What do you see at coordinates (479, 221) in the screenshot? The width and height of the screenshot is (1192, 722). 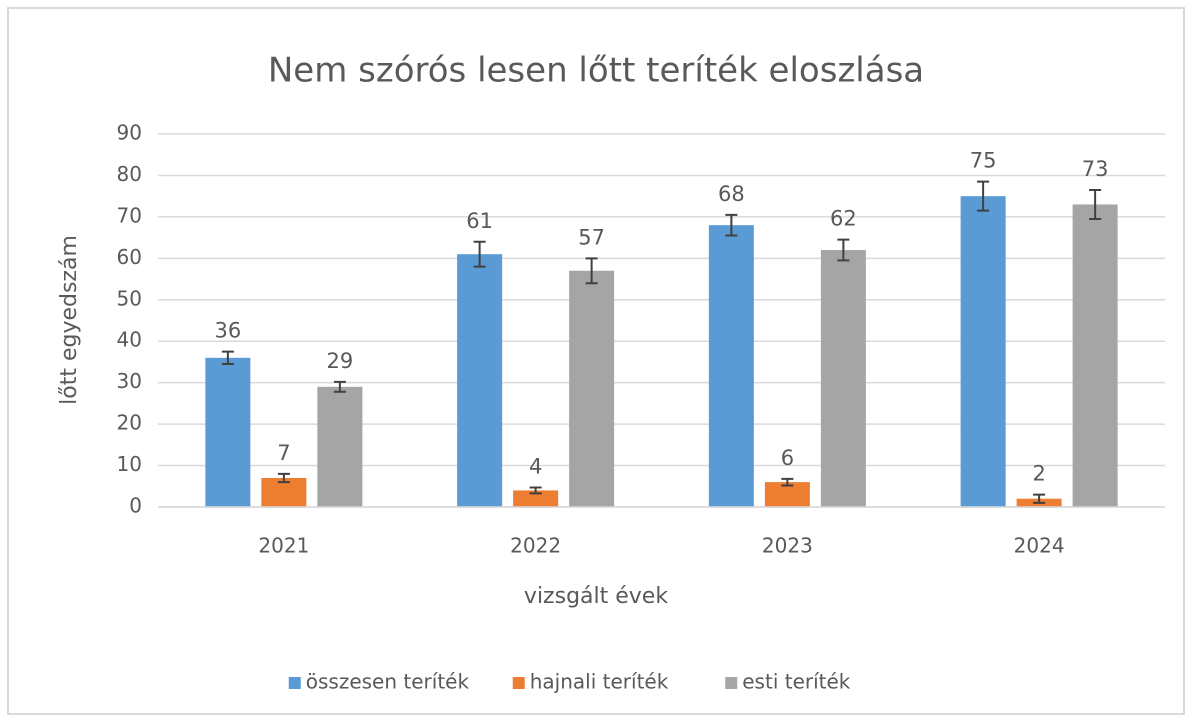 I see `data-label: 61` at bounding box center [479, 221].